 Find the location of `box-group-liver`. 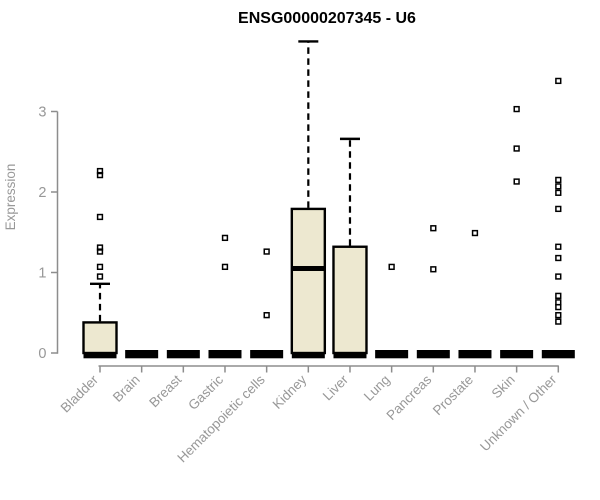

box-group-liver is located at coordinates (350, 248).